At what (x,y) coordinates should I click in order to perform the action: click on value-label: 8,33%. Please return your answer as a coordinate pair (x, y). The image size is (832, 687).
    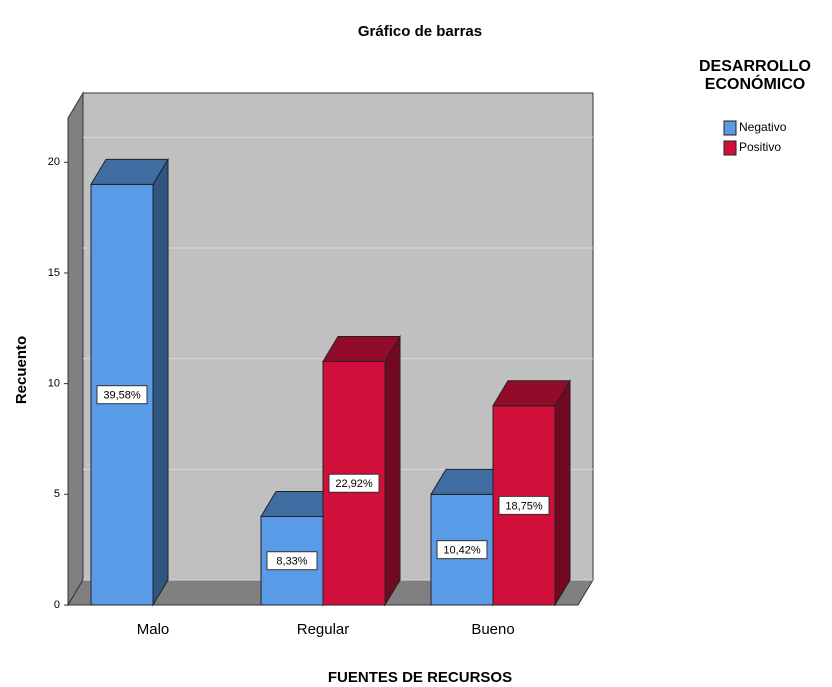
    Looking at the image, I should click on (291, 562).